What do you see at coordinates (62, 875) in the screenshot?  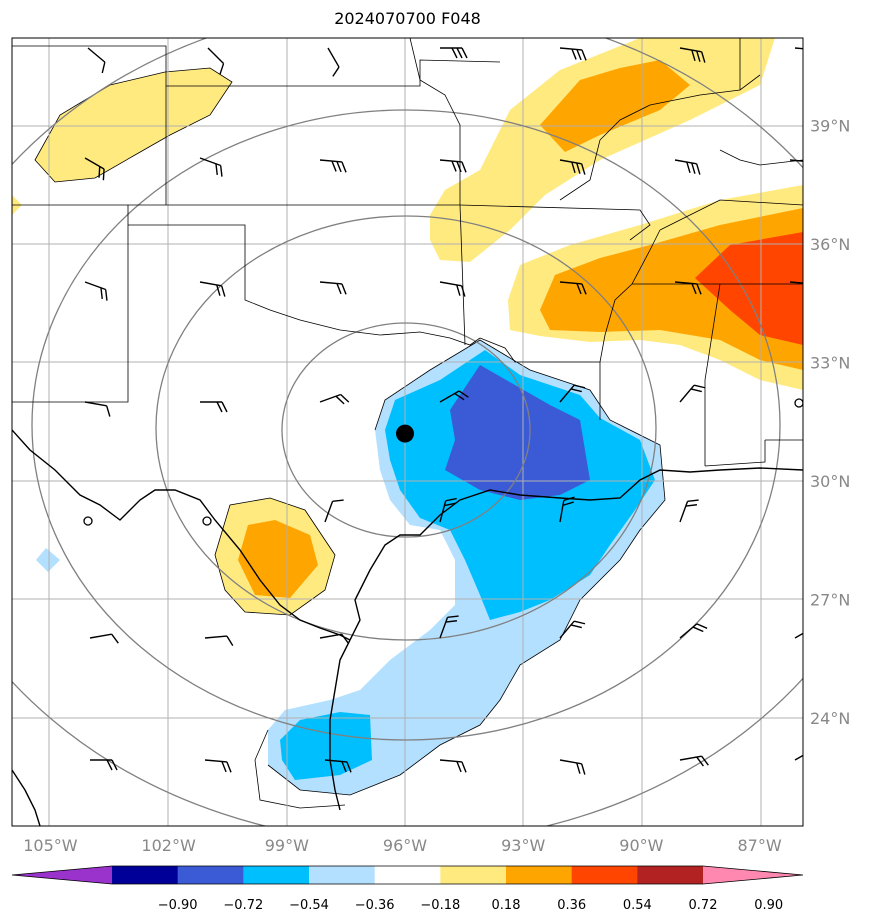 I see `colorbar-extend-low` at bounding box center [62, 875].